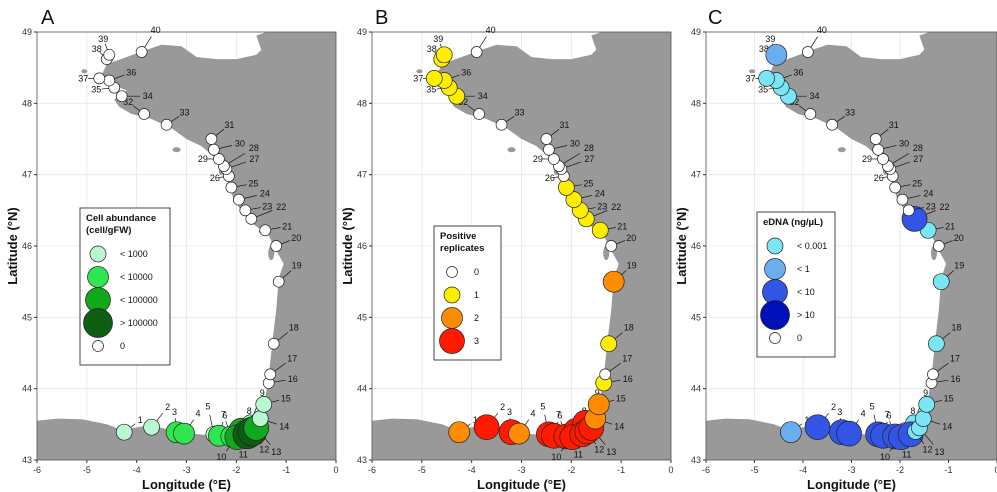  What do you see at coordinates (108, 230) in the screenshot?
I see `legend-title: (cell/gFW)` at bounding box center [108, 230].